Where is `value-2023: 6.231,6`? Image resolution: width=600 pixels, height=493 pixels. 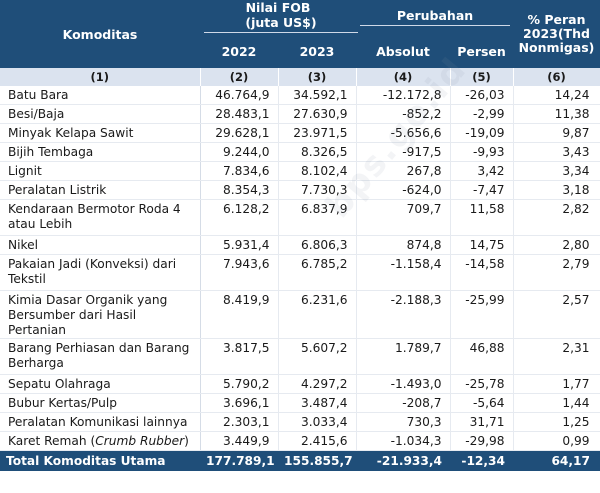 value-2023: 6.231,6 is located at coordinates (317, 314).